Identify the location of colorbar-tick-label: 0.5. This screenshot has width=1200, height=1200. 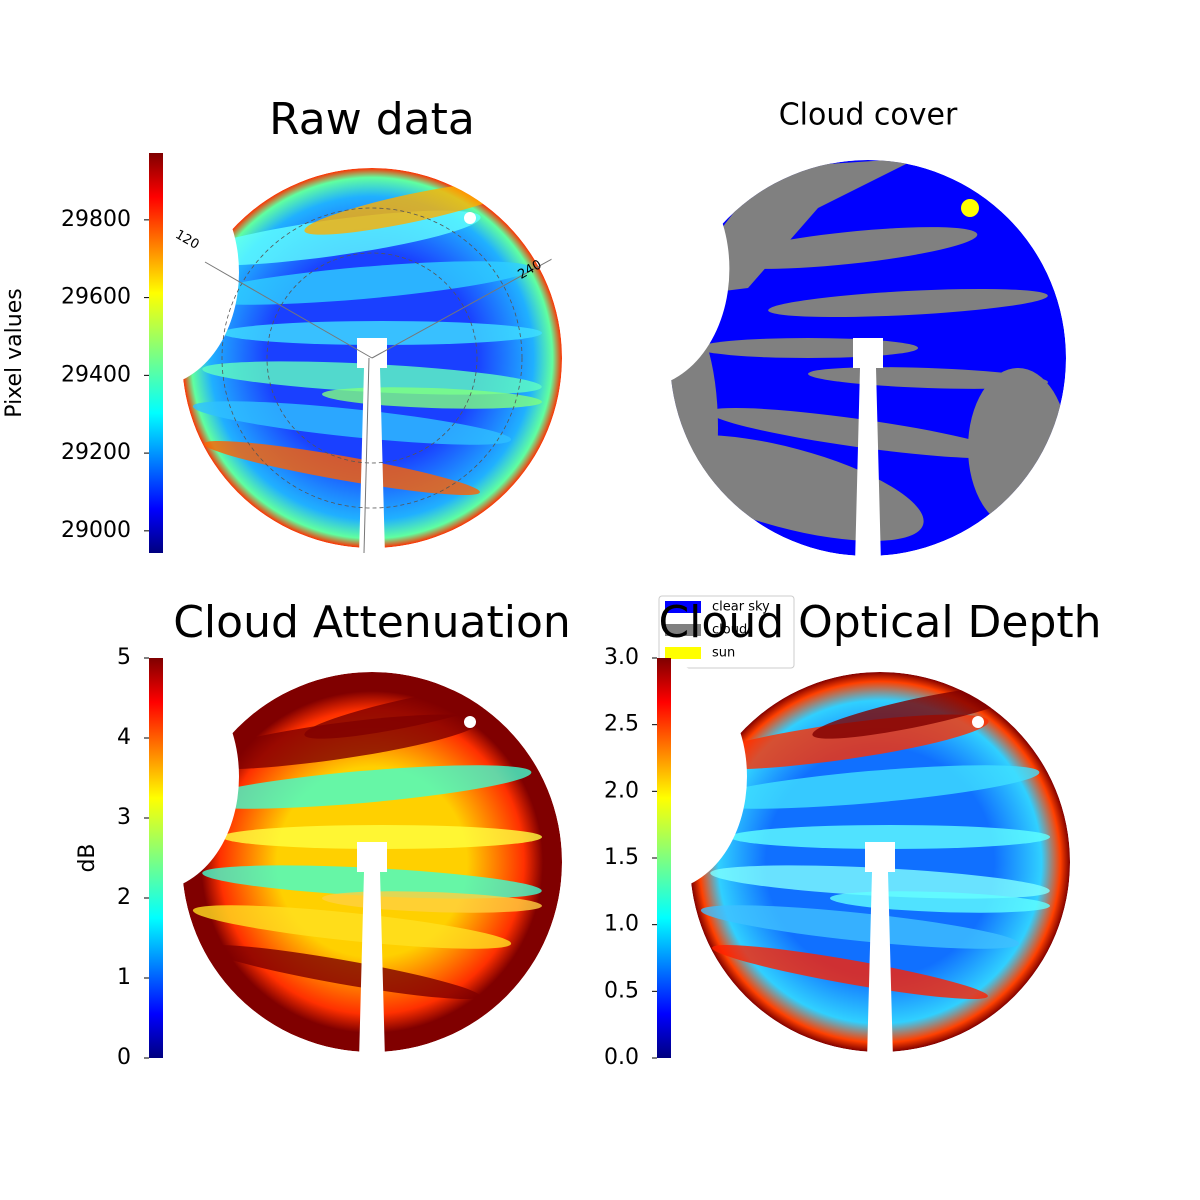
(621, 990).